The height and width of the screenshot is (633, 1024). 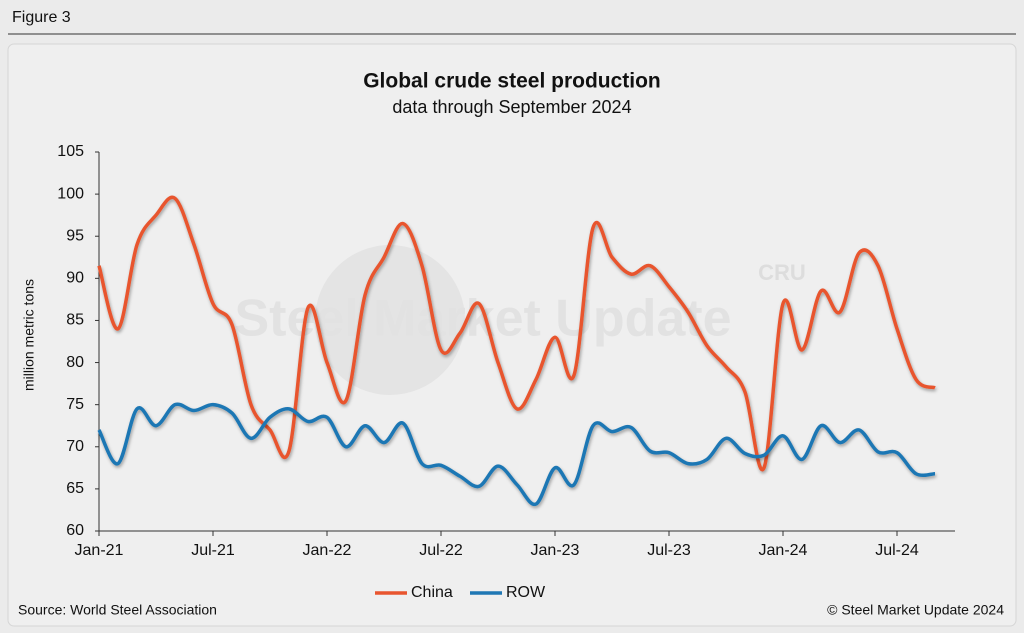 I want to click on y-tick-label: 80, so click(x=75, y=362).